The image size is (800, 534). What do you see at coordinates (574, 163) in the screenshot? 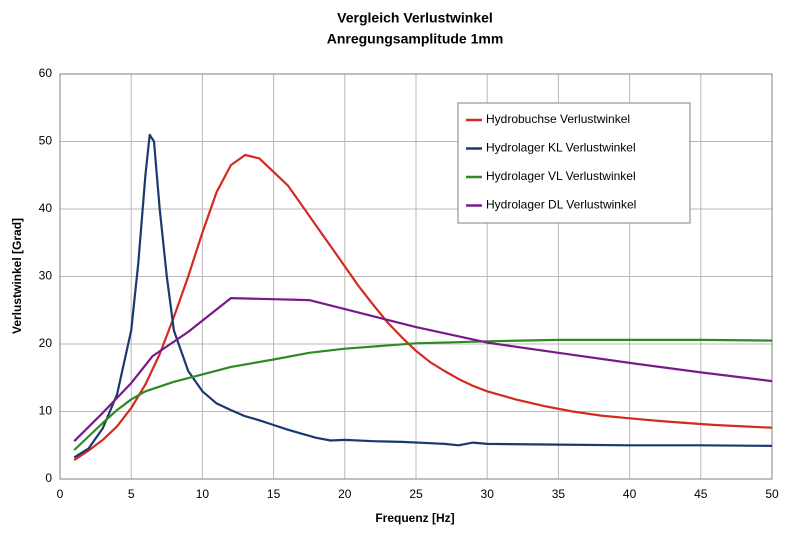
I see `legend-box` at bounding box center [574, 163].